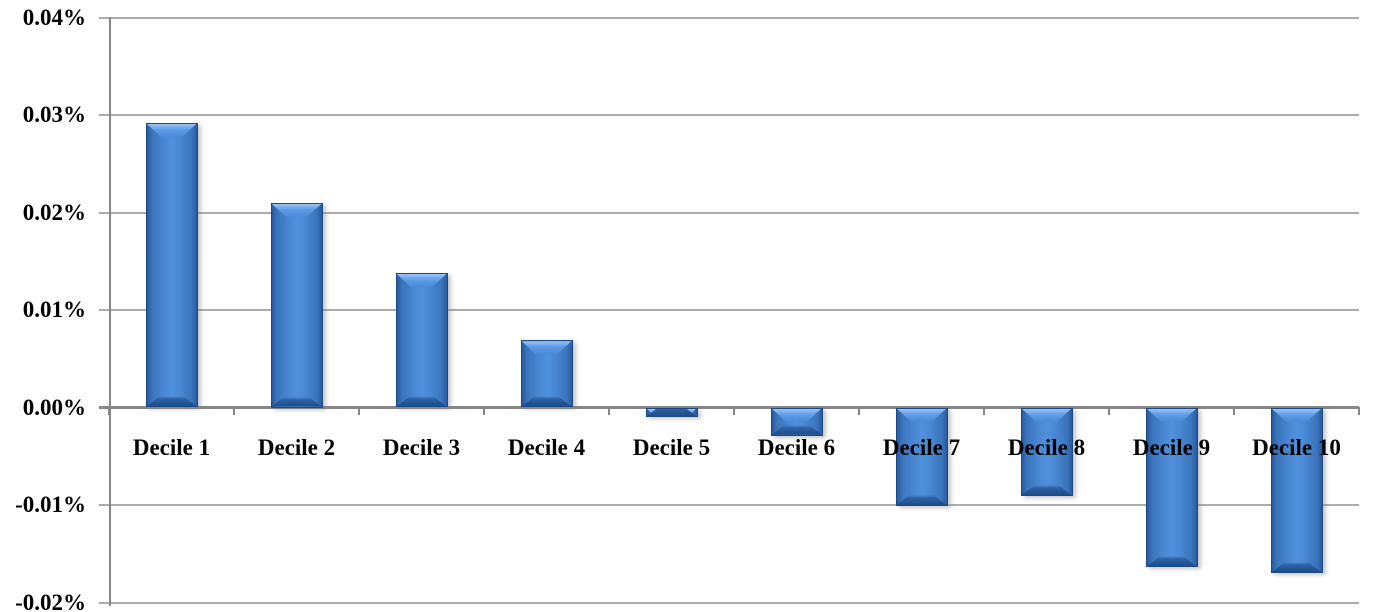 The image size is (1374, 612). Describe the element at coordinates (546, 447) in the screenshot. I see `category-label: Decile 4` at that location.